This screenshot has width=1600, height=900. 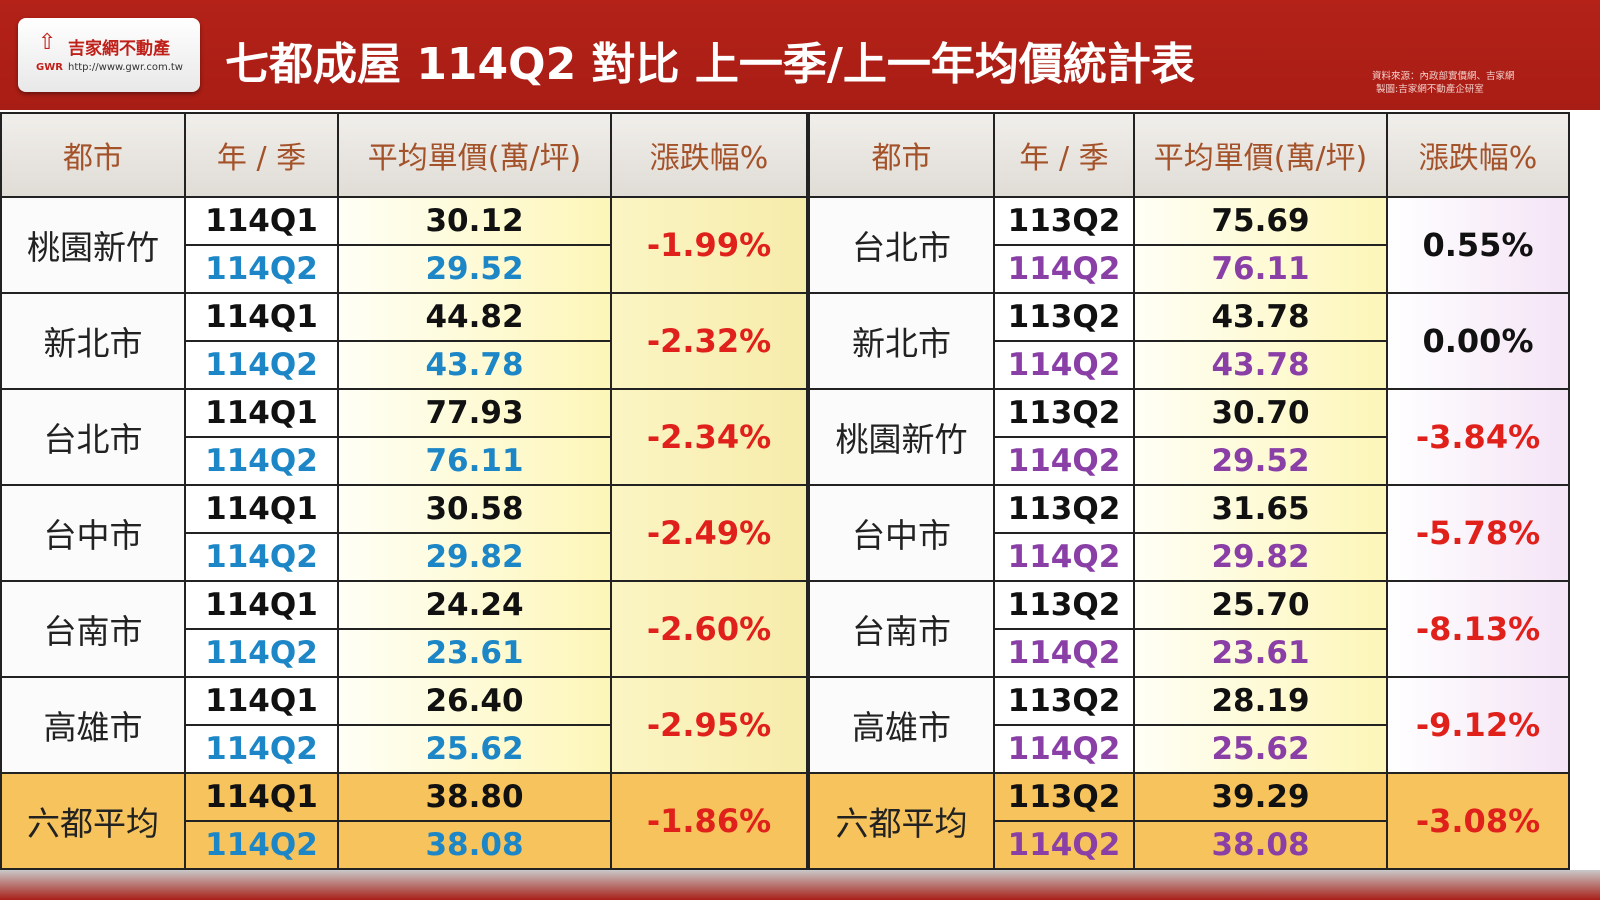 What do you see at coordinates (1260, 413) in the screenshot?
I see `prev-price: 30.70` at bounding box center [1260, 413].